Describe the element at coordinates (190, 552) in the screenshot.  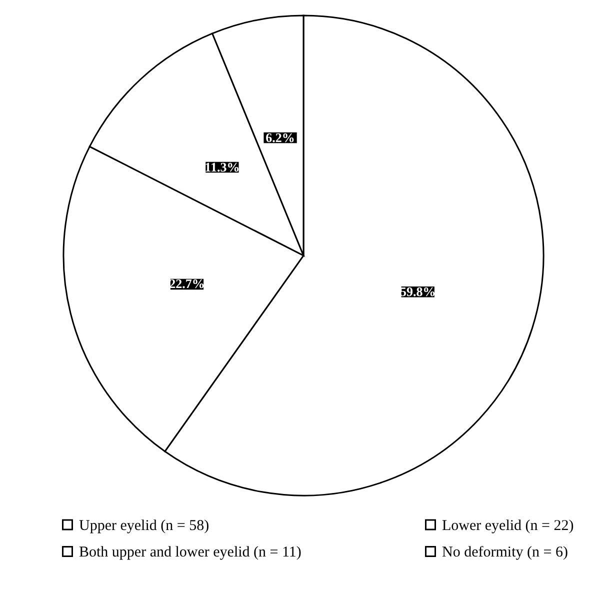
I see `legend-label: Both upper and lower eyelid (n = 11)` at that location.